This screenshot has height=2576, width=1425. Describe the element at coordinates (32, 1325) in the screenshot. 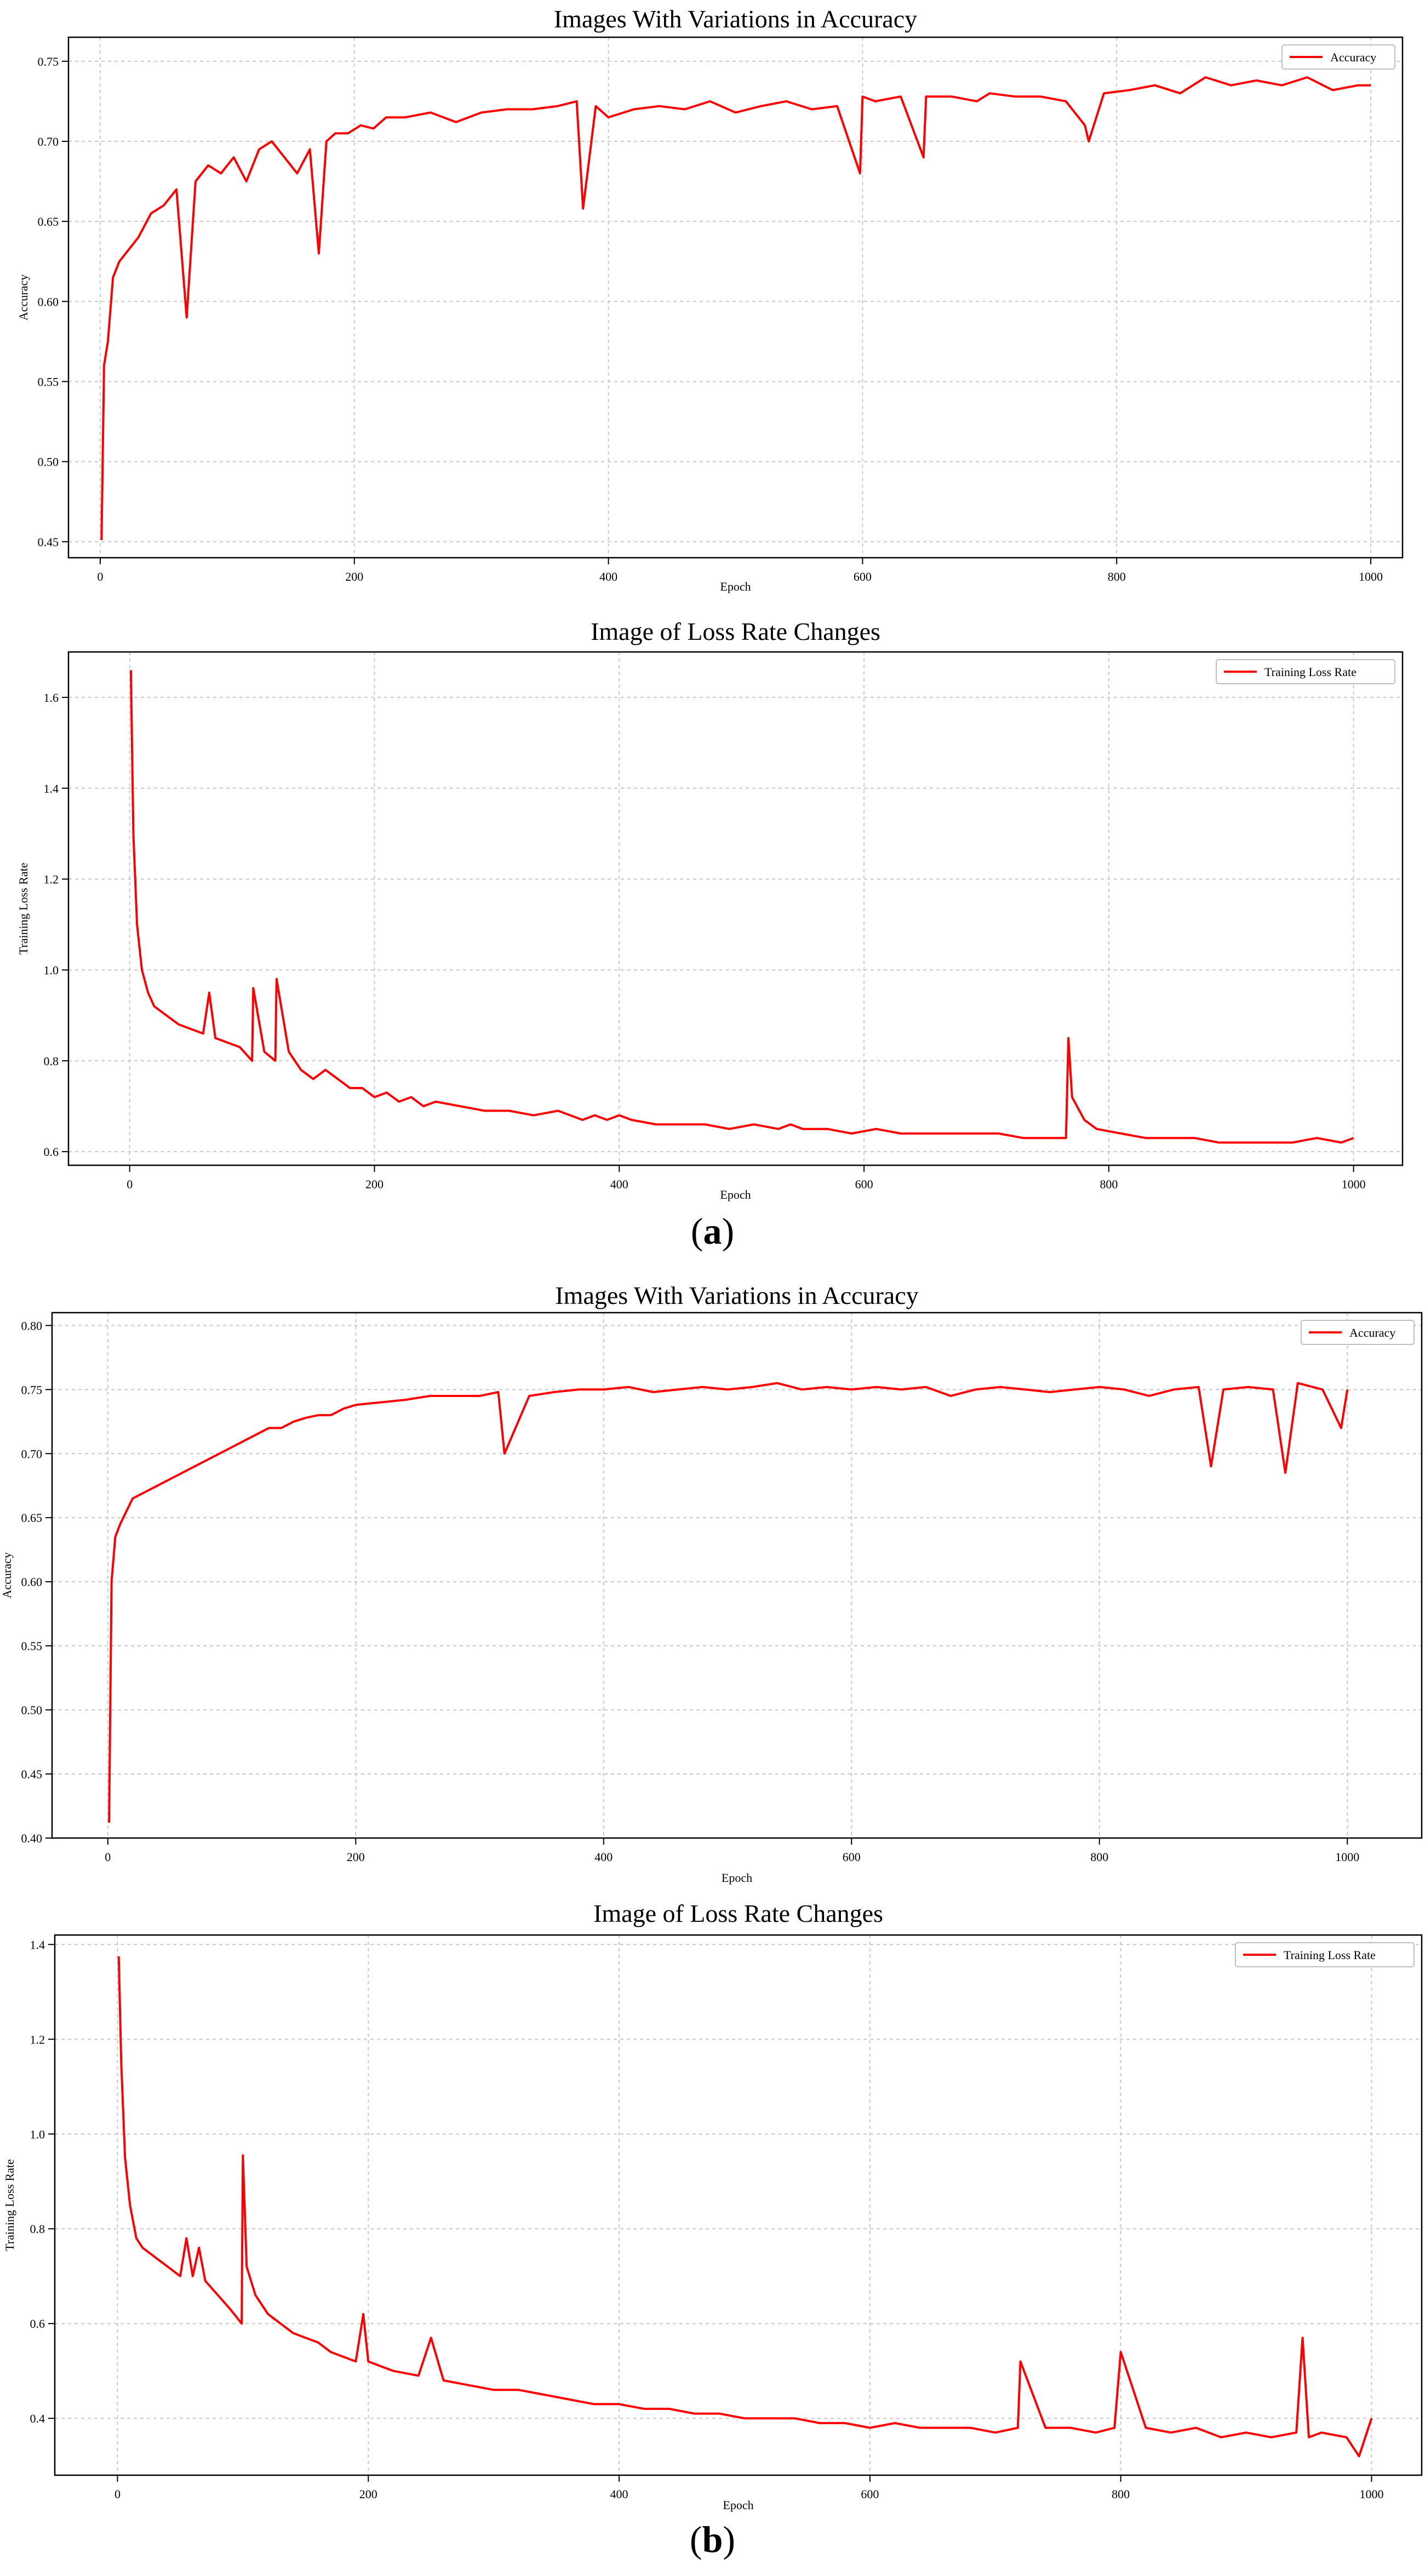

I see `y-tick-label: 0.80` at that location.